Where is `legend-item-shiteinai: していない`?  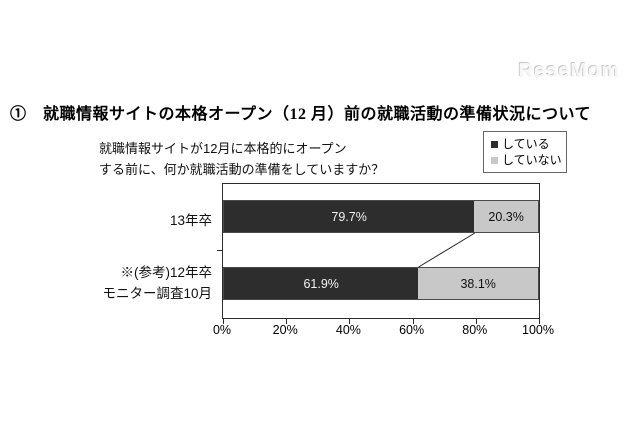
legend-item-shiteinai: していない is located at coordinates (528, 160).